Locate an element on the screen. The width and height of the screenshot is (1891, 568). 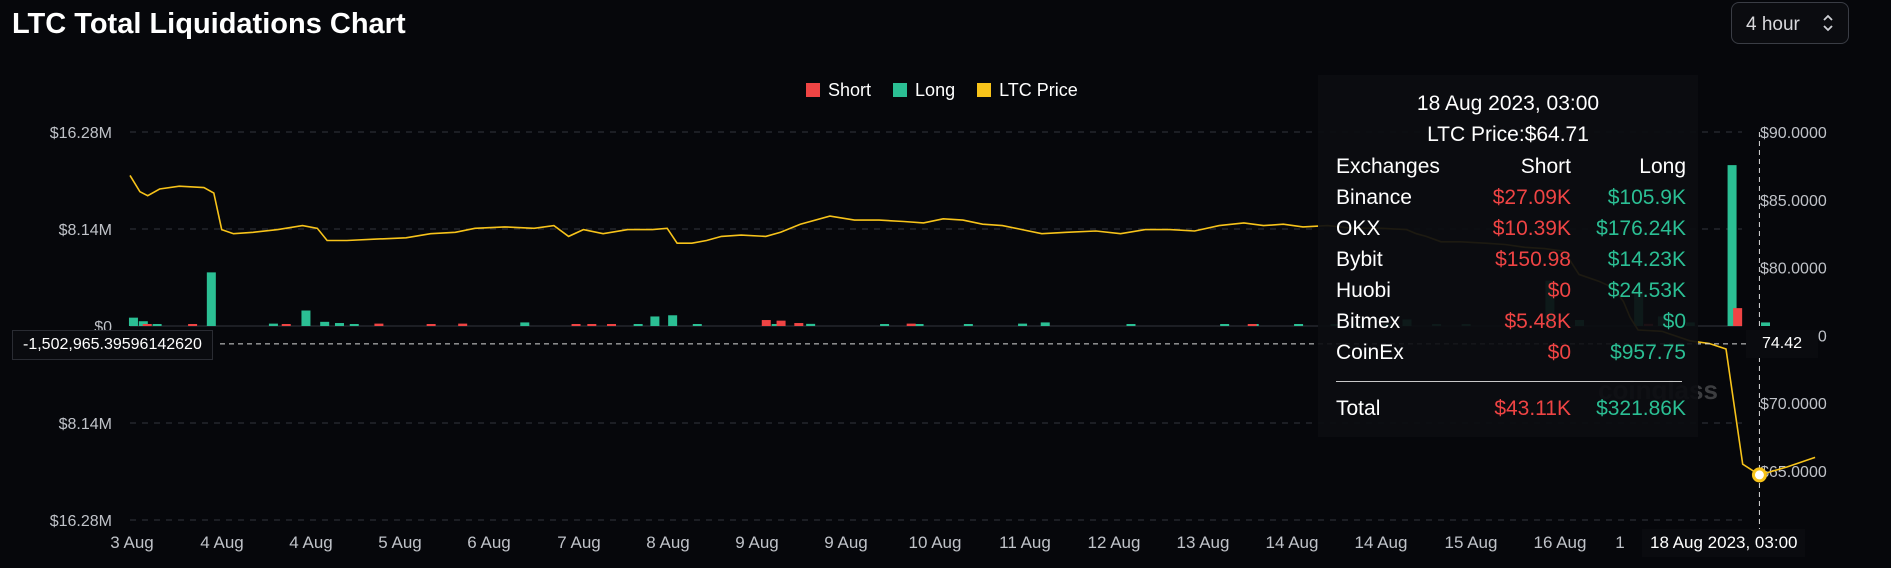
short-swatch-icon is located at coordinates (813, 90).